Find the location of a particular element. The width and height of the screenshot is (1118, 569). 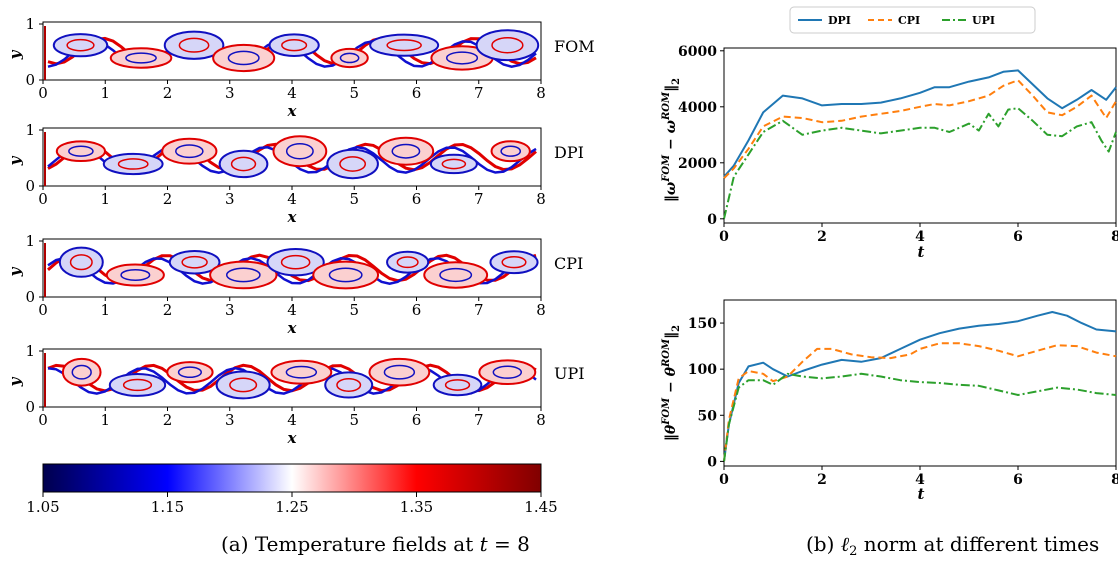

field-panel-dpi: 0 1 2 3 4 5 6 7 8 0 1 x y DPI is located at coordinates (295, 173).